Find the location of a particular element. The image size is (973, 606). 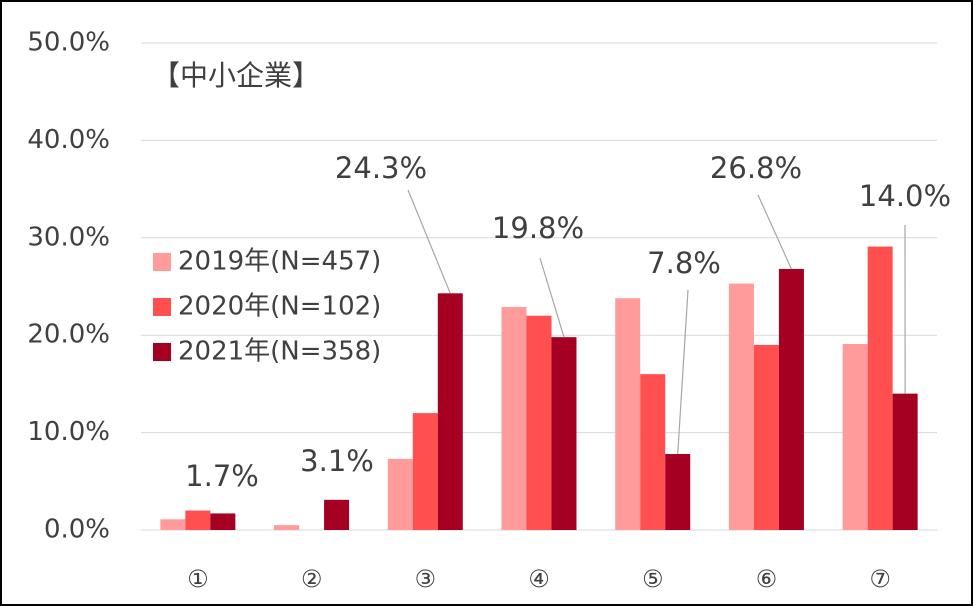

data-label: 24.3% is located at coordinates (381, 168).